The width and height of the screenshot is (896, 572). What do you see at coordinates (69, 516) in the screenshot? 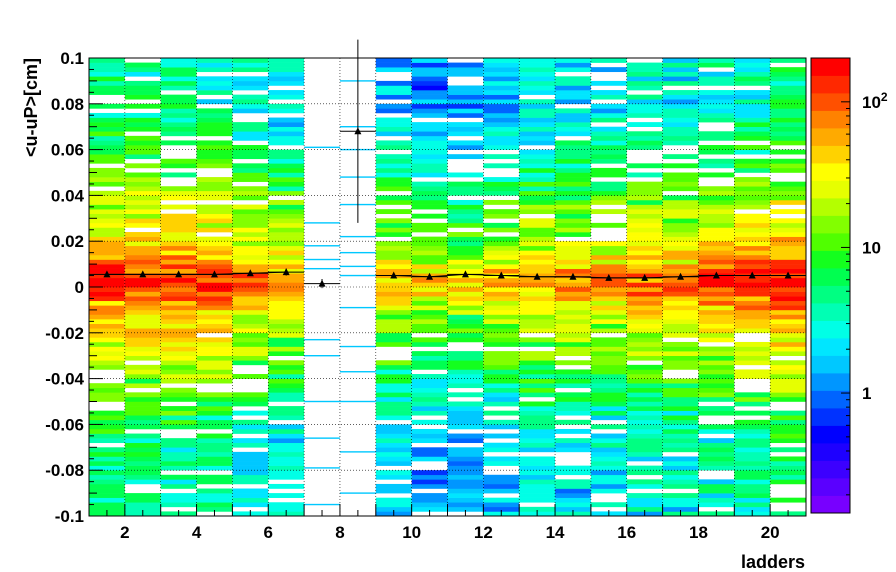
I see `y-tick-label: -0.1` at bounding box center [69, 516].